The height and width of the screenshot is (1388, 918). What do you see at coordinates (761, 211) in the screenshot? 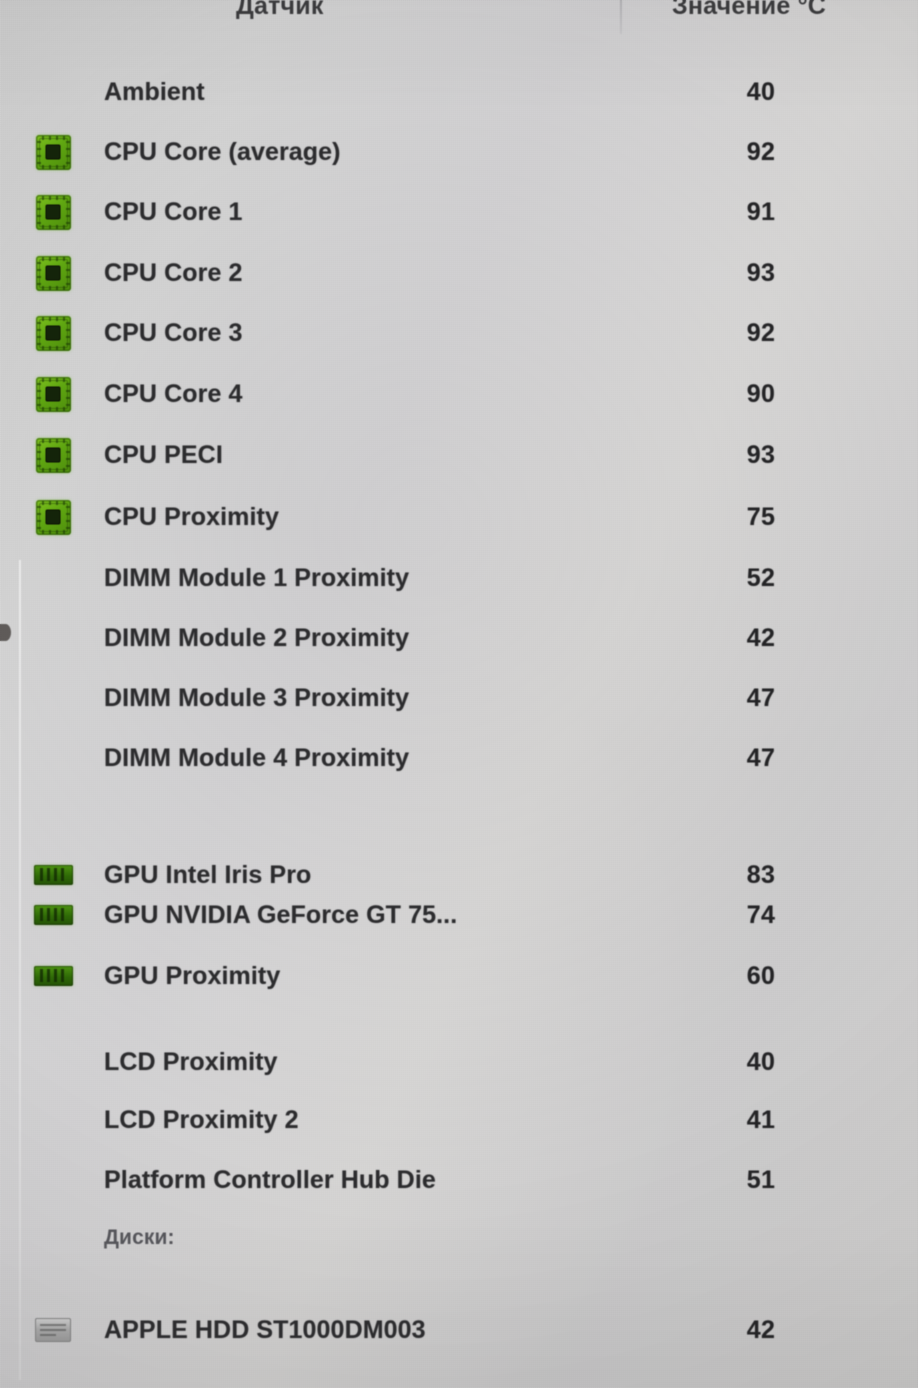
I see `sensor-value: 91` at bounding box center [761, 211].